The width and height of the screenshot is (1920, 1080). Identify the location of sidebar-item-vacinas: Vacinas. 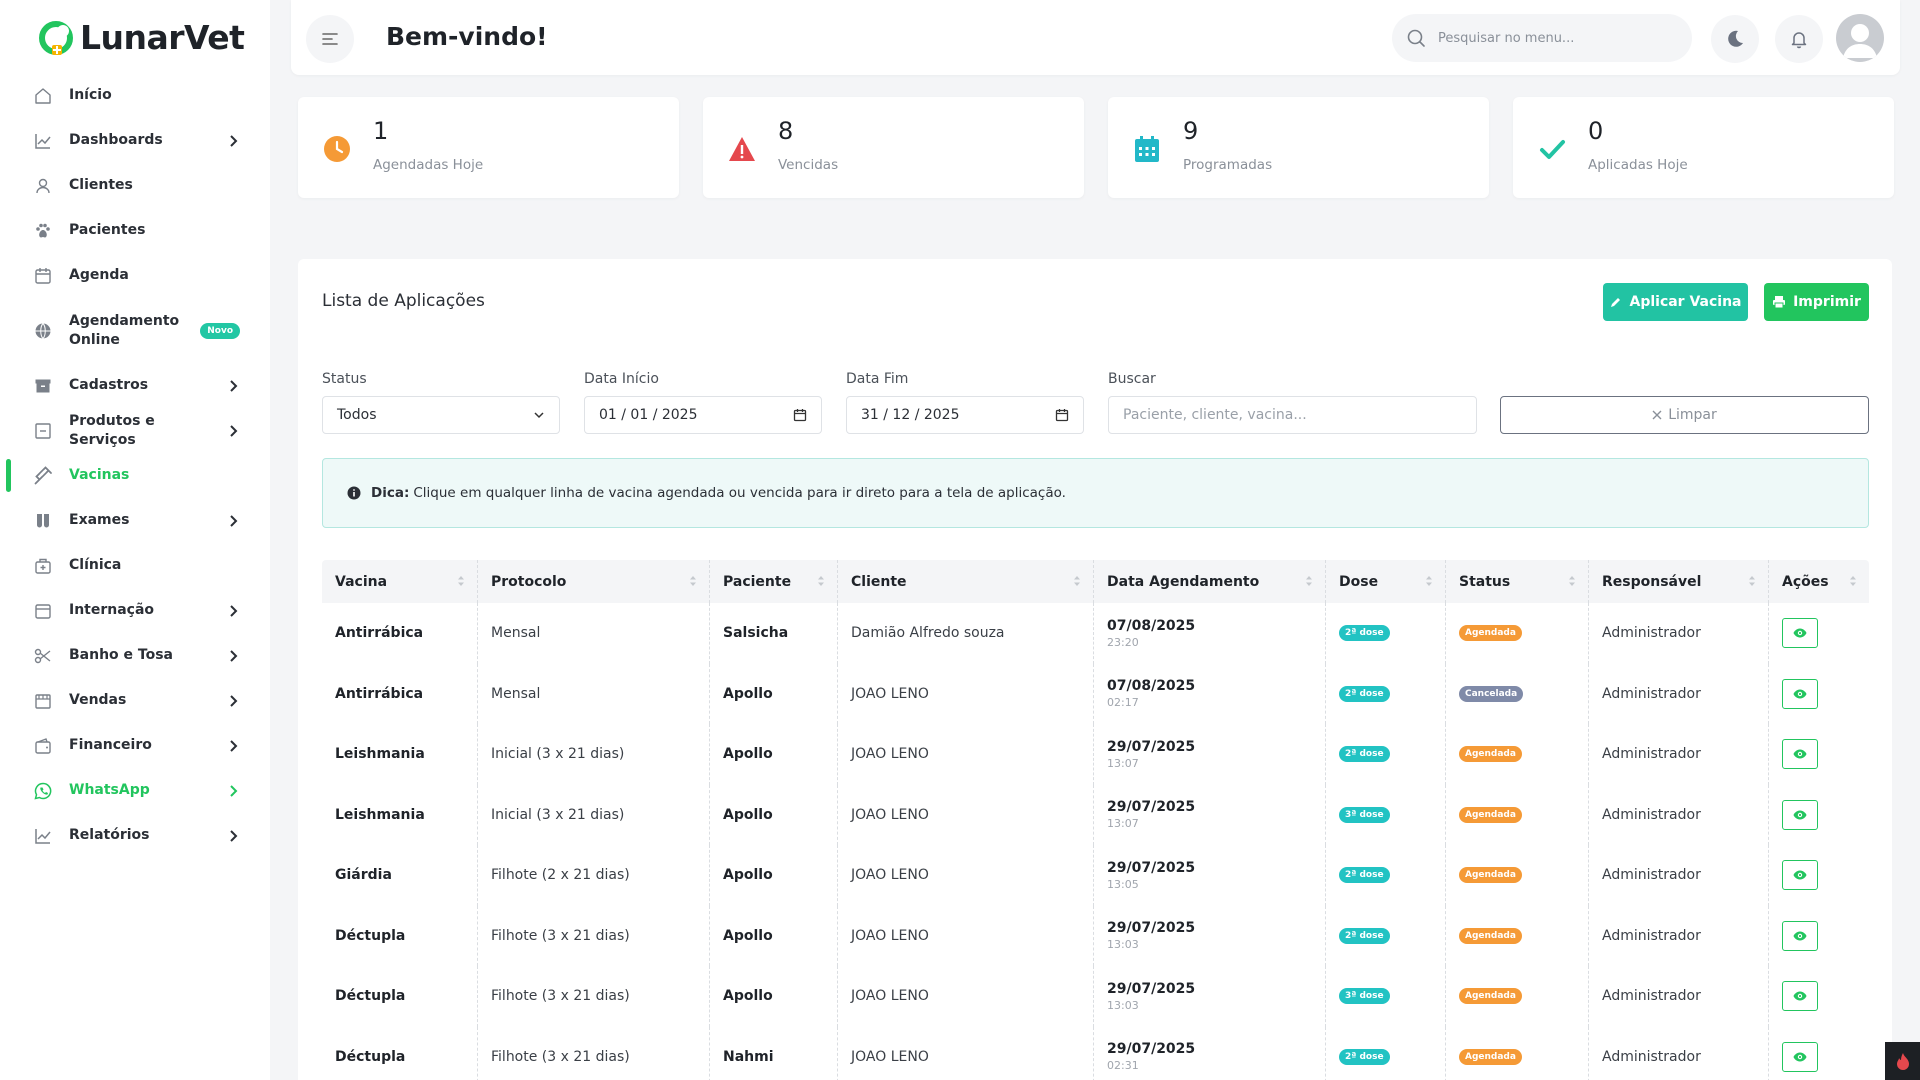
(135, 475).